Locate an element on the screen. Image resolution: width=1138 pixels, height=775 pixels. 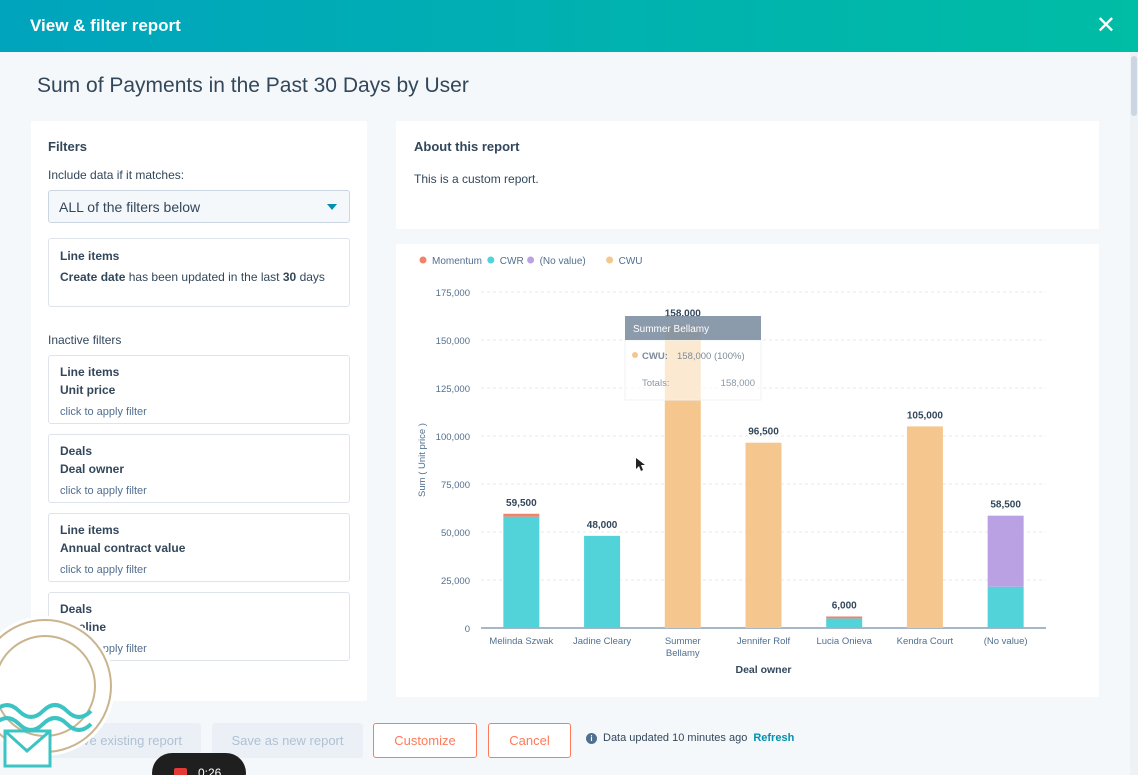
x-tick-label: Melinda Szwak is located at coordinates (521, 641).